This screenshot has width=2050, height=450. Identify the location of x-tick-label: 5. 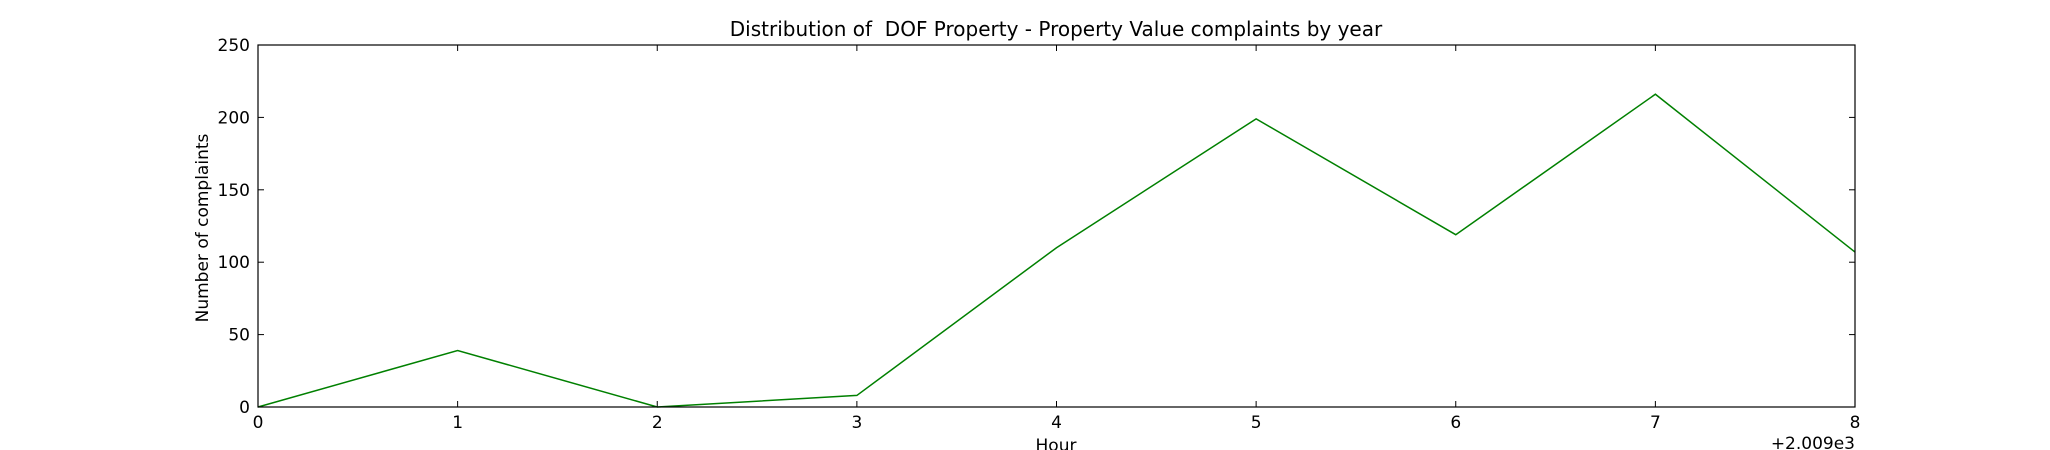
(1256, 423).